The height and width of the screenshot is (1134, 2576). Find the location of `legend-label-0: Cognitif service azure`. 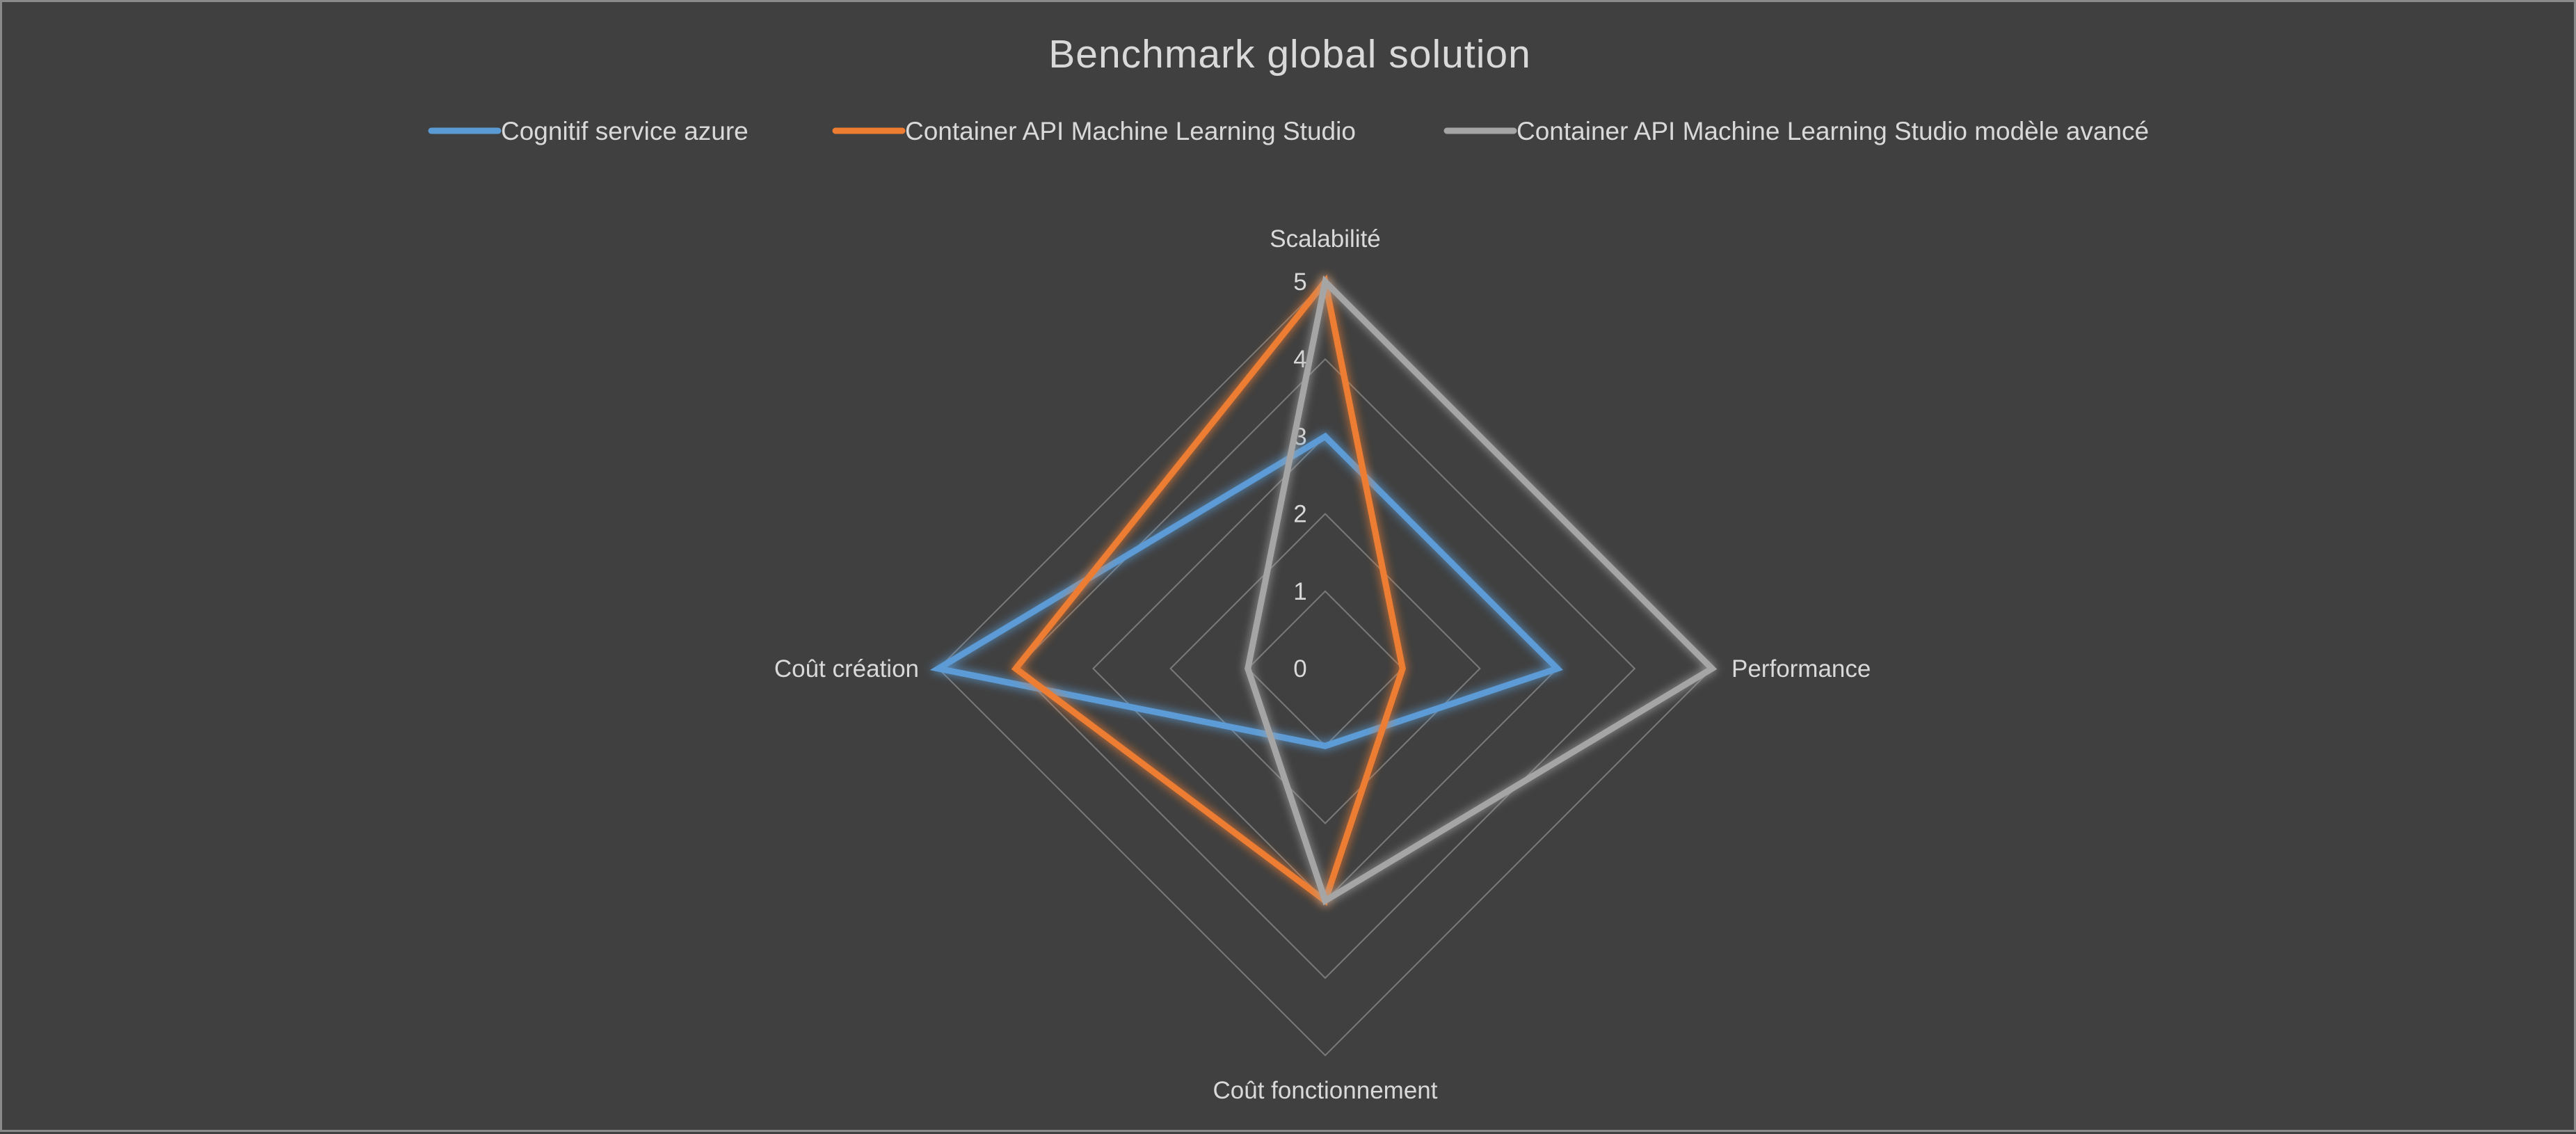

legend-label-0: Cognitif service azure is located at coordinates (625, 131).